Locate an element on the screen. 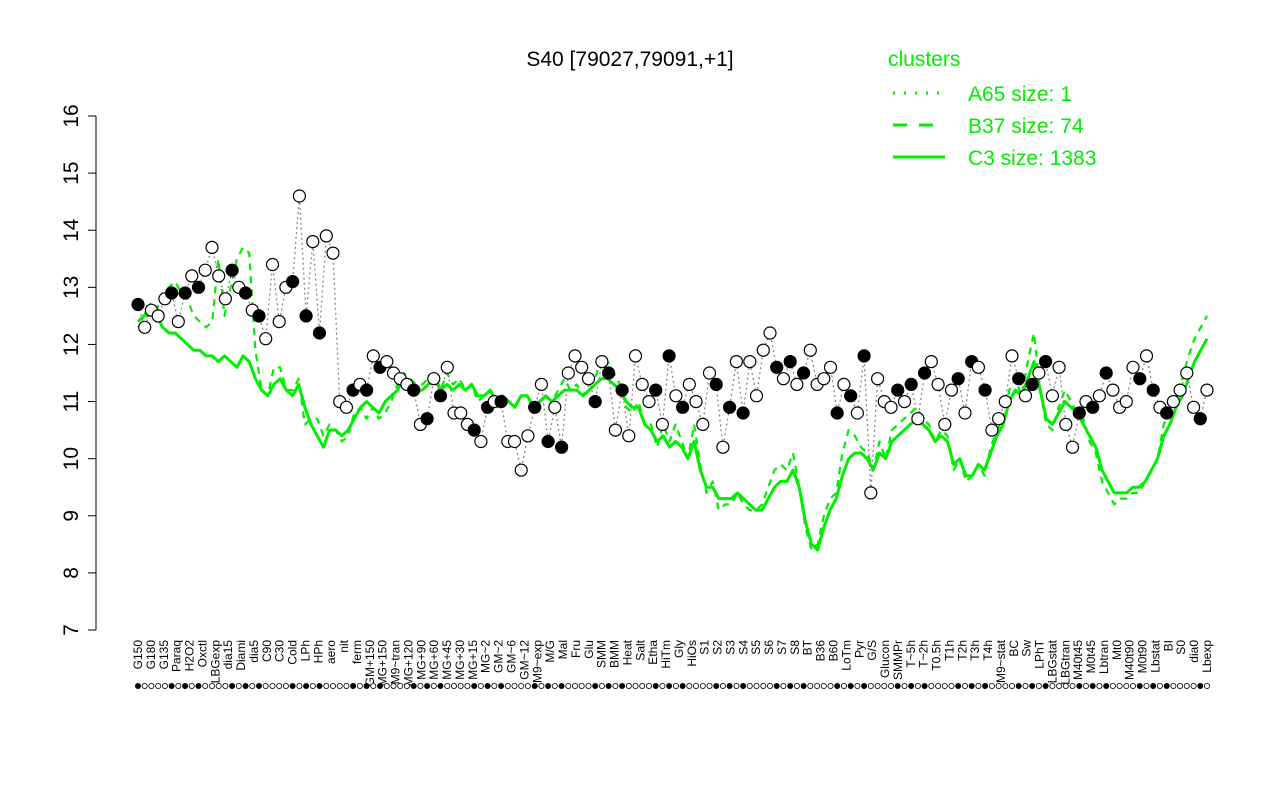 The width and height of the screenshot is (1280, 800). legend-title: clusters is located at coordinates (924, 59).